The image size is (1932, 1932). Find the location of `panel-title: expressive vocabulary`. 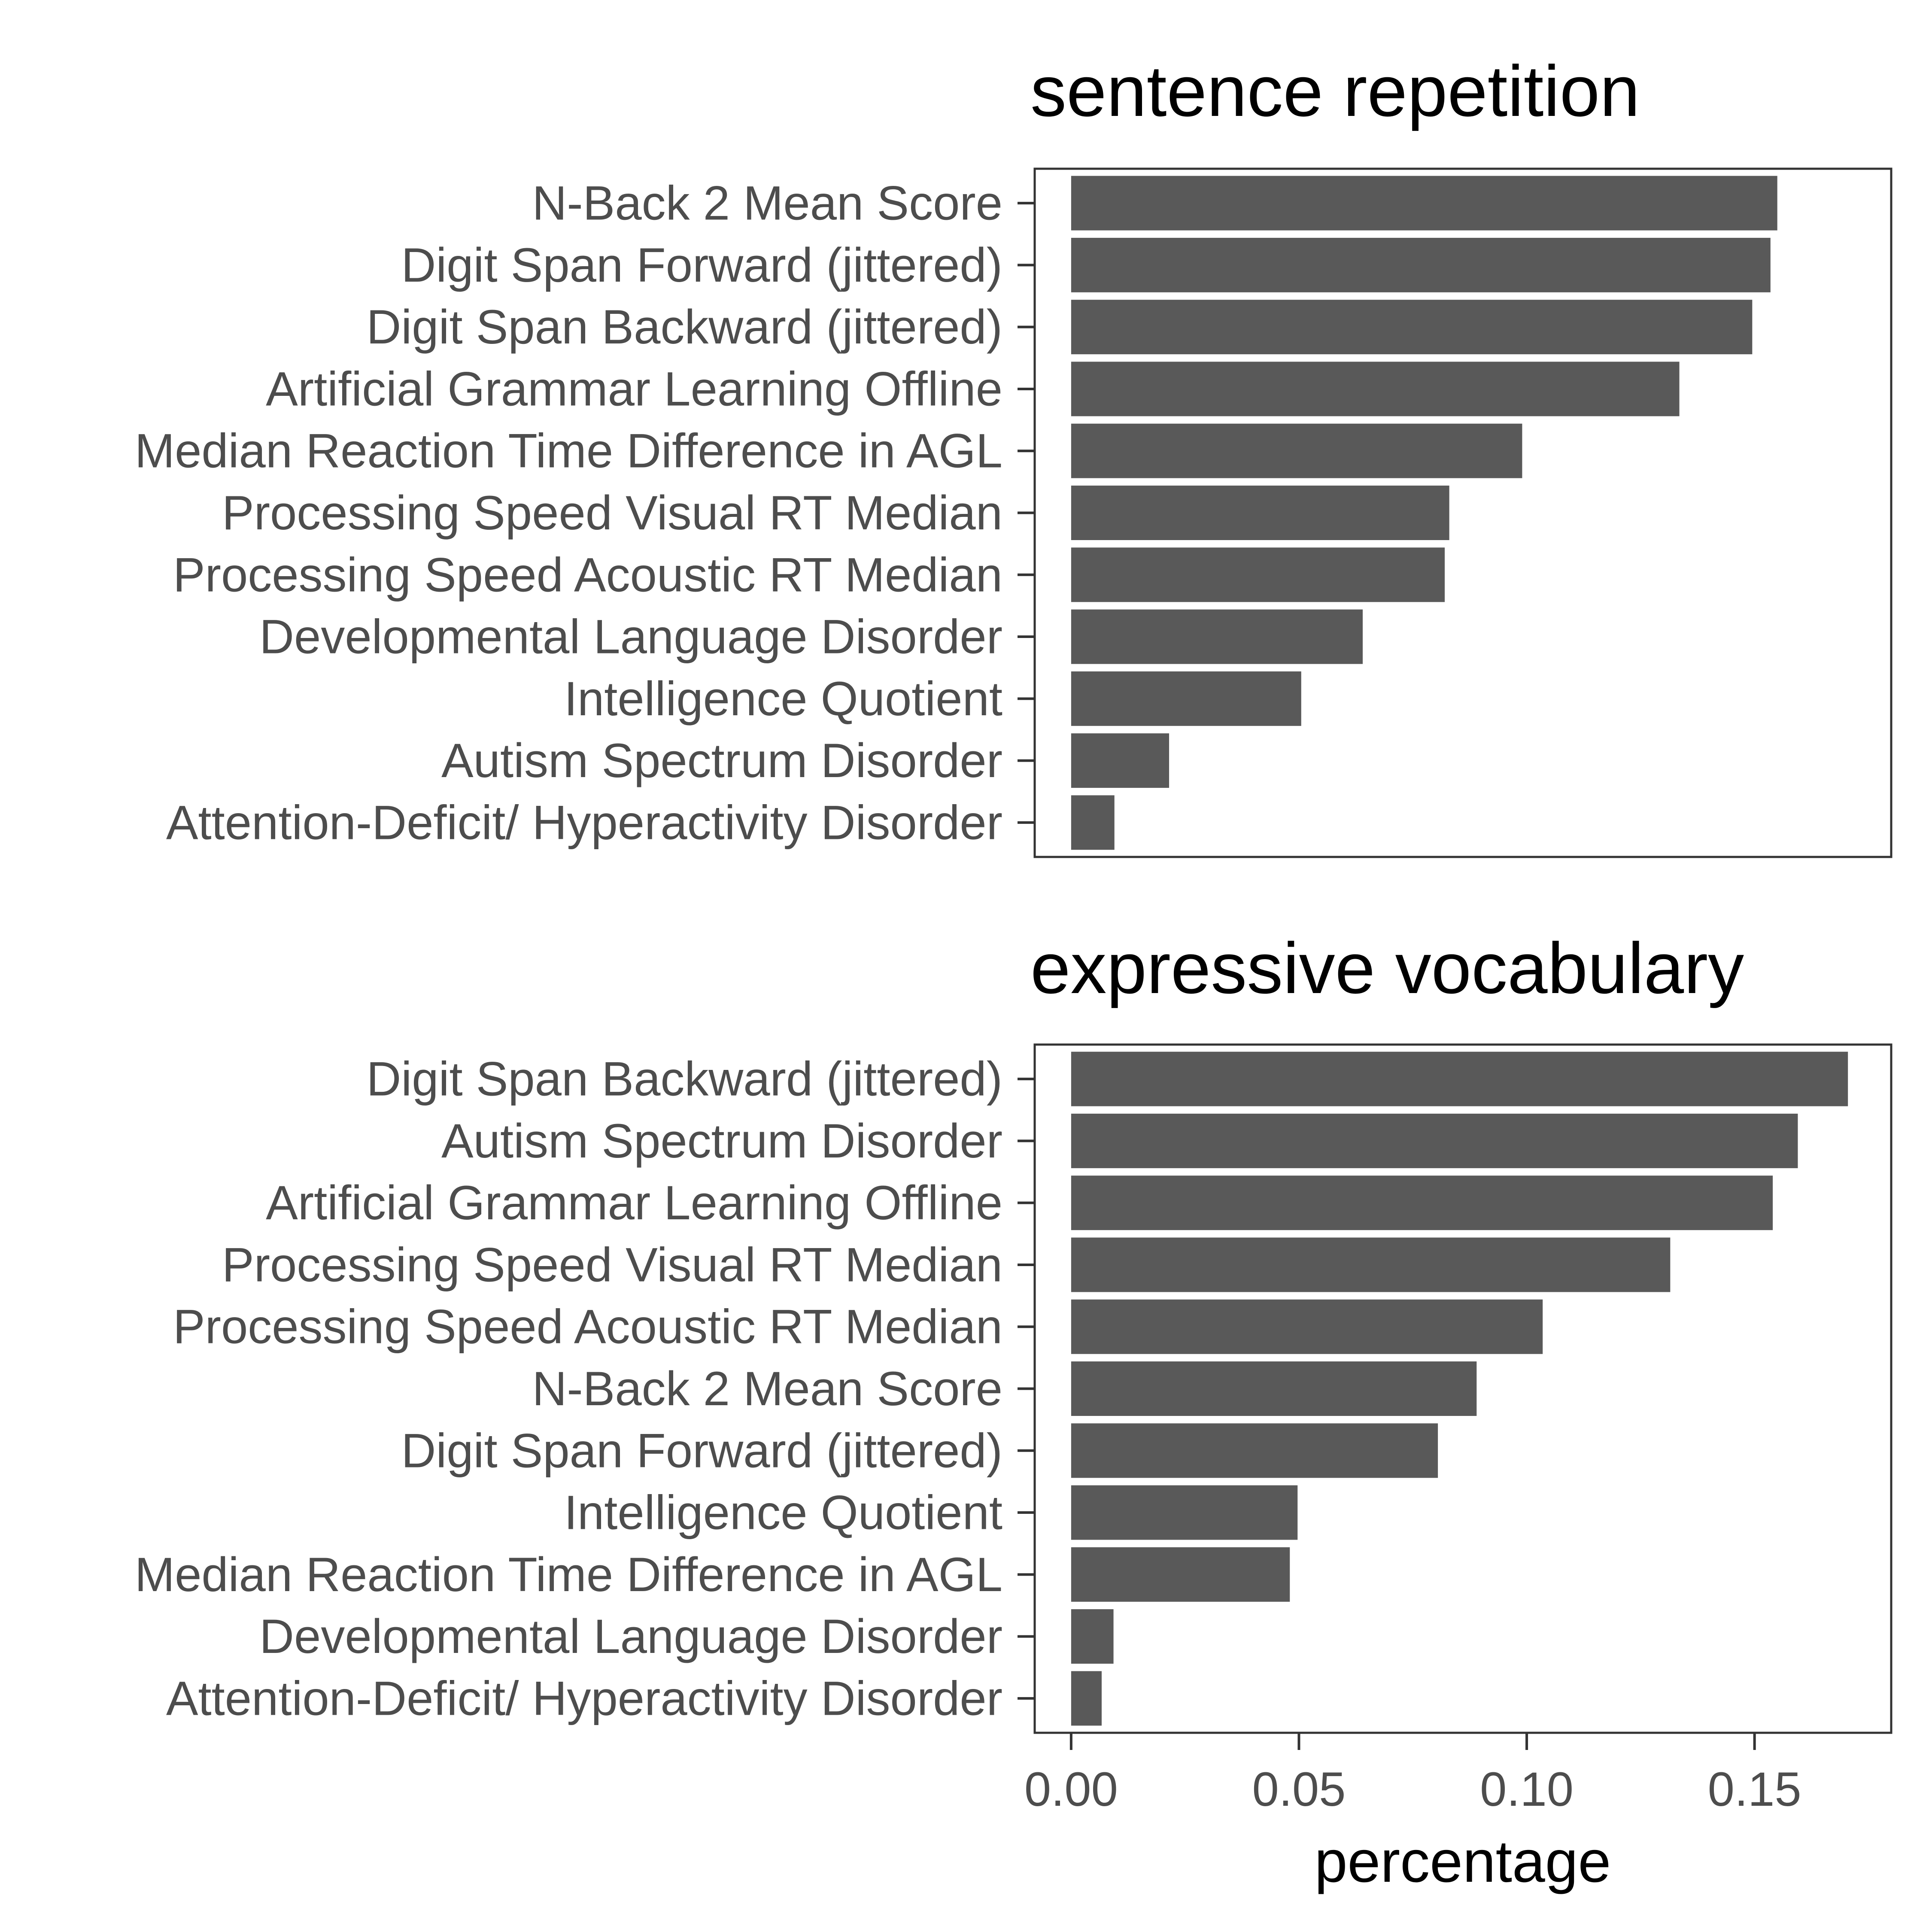

panel-title: expressive vocabulary is located at coordinates (1387, 969).